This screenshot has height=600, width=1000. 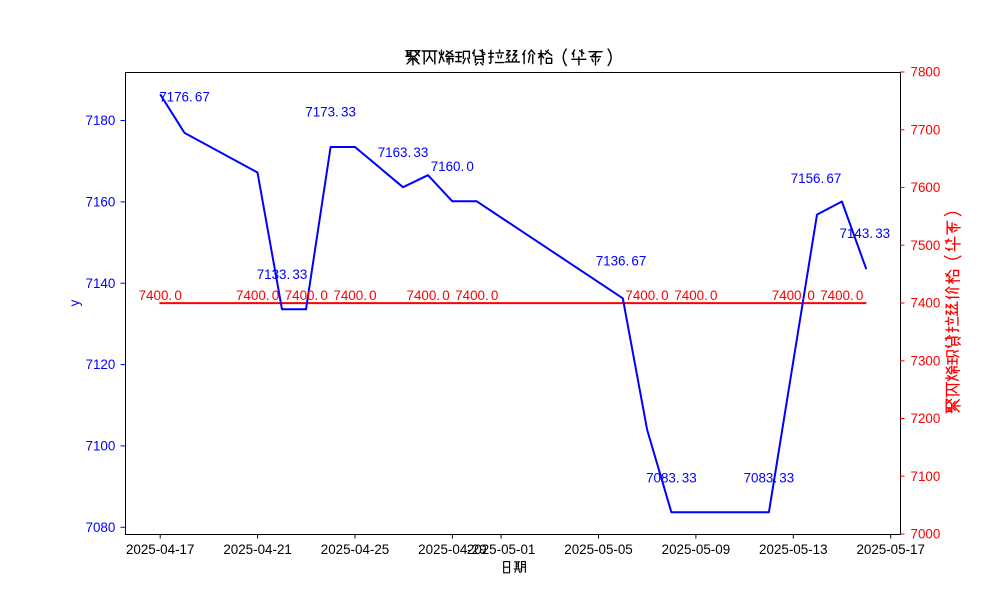 What do you see at coordinates (926, 534) in the screenshot?
I see `svg-text: 7000` at bounding box center [926, 534].